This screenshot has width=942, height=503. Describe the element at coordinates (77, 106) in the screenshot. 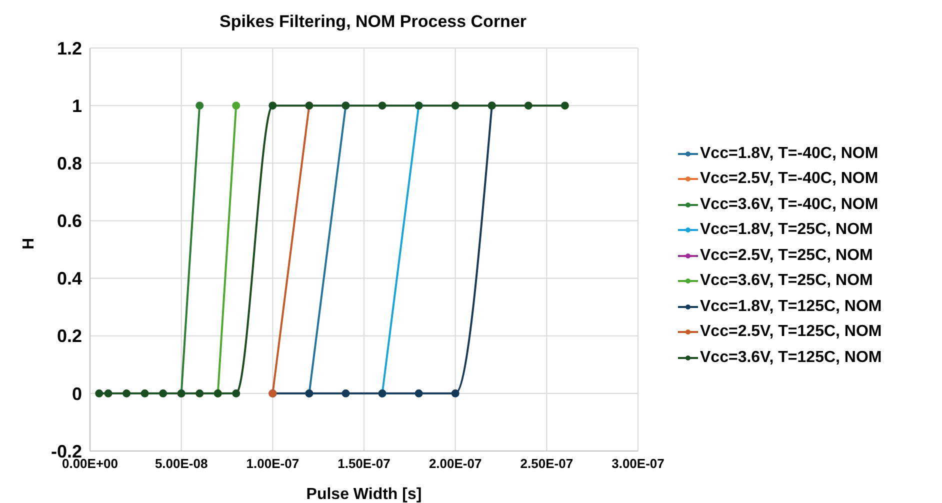

I see `y-tick-label: 1` at that location.